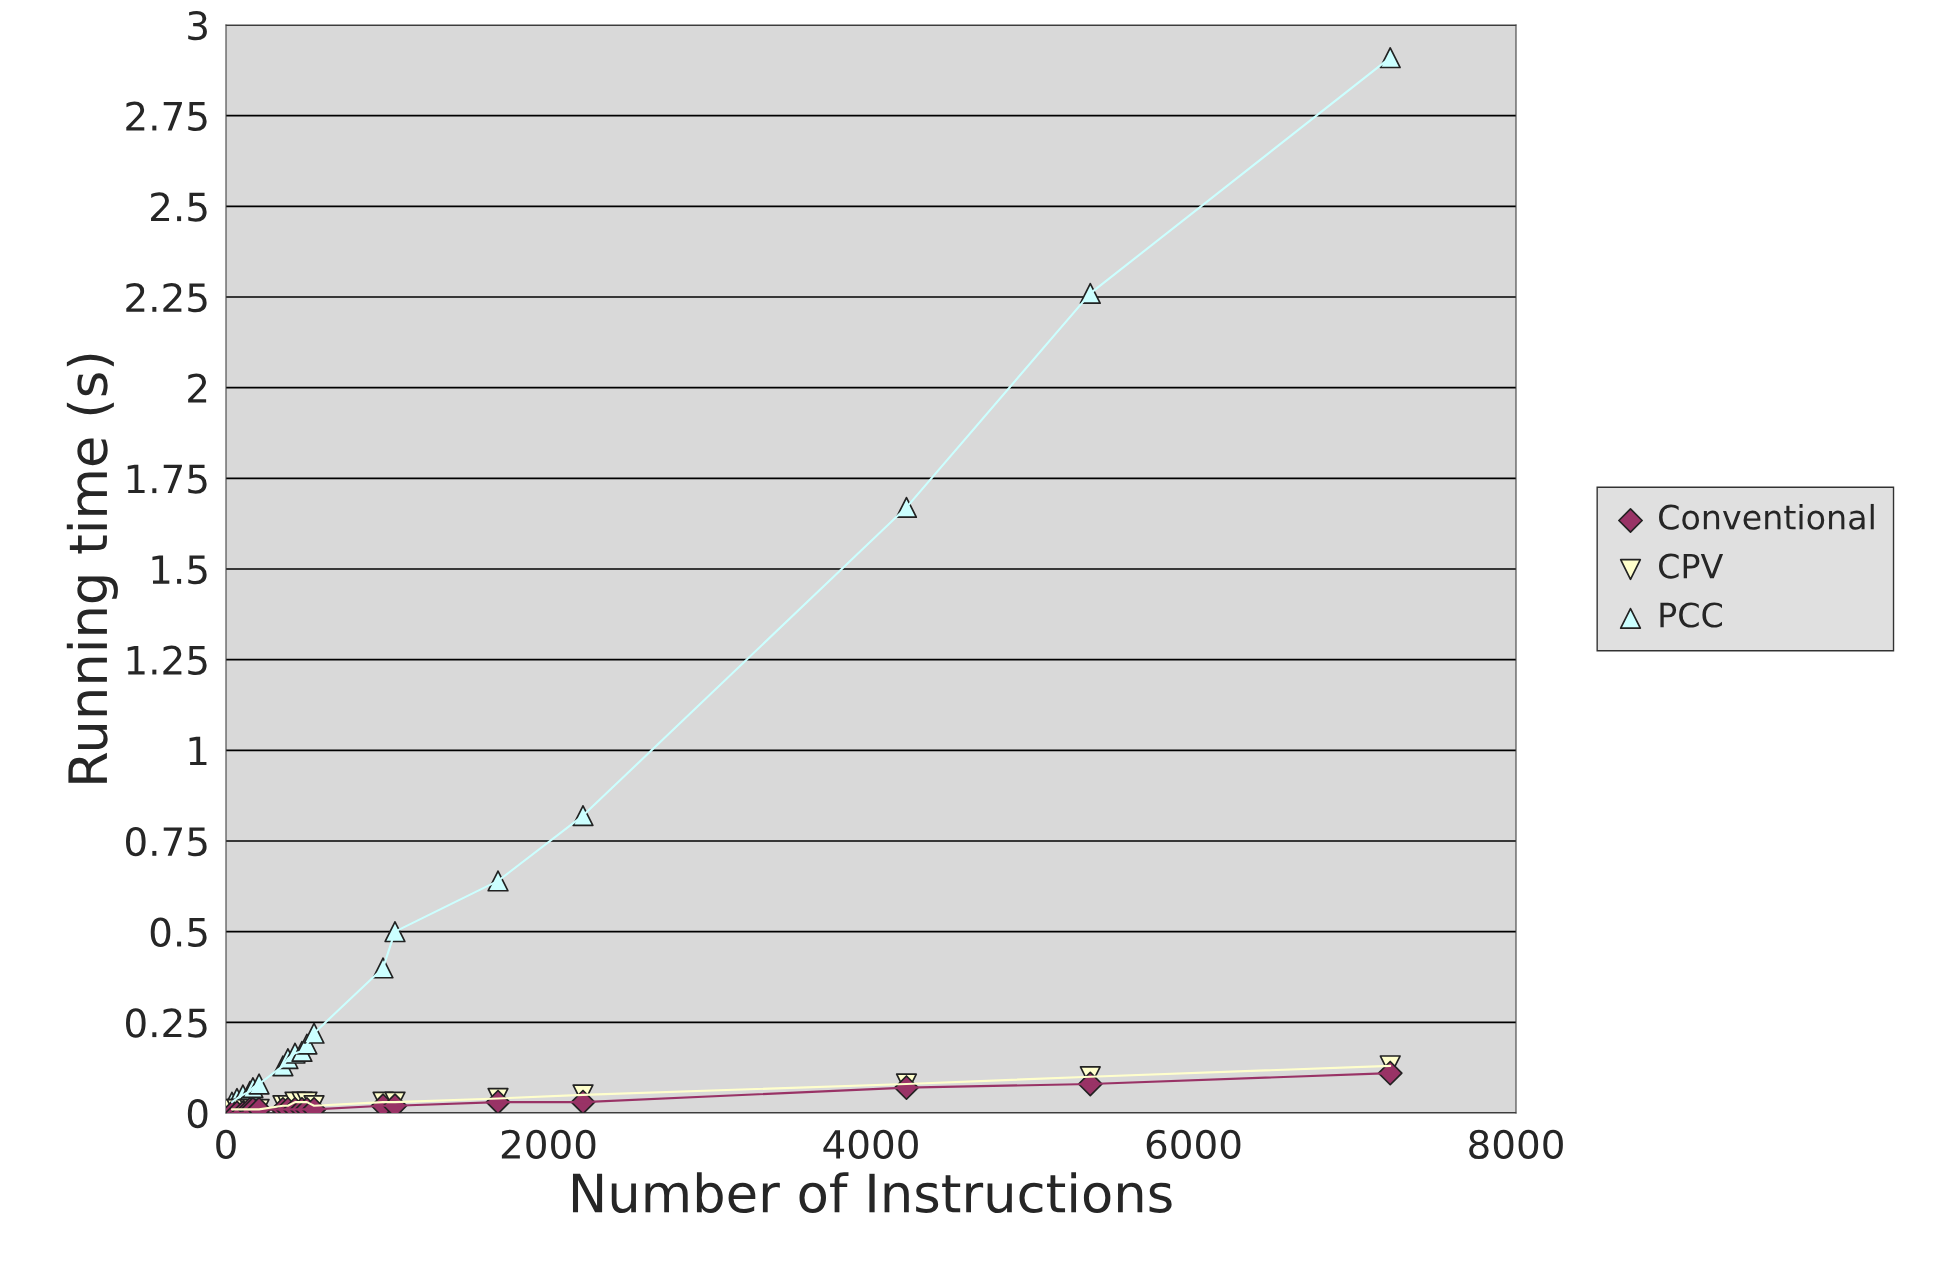  I want to click on x-tick-label: 8000, so click(1516, 1144).